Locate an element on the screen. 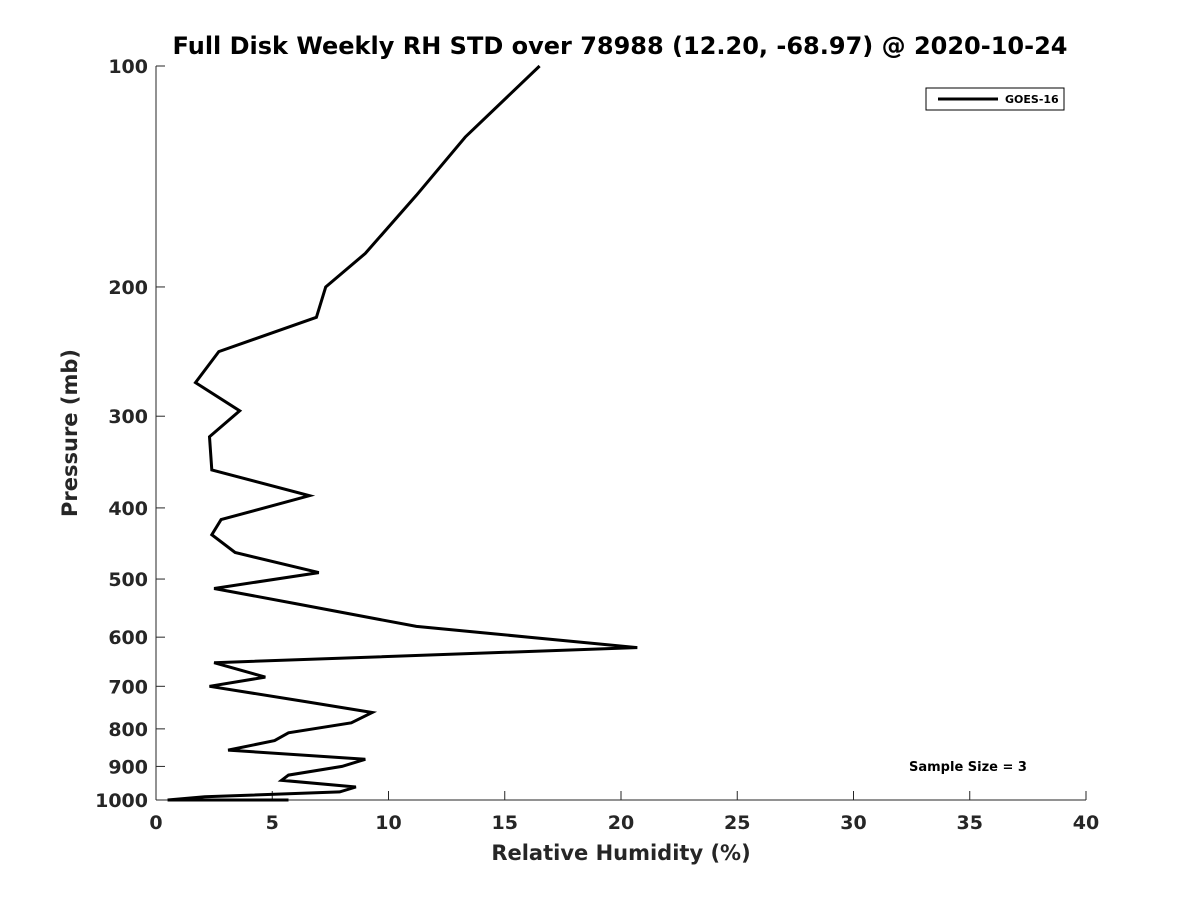 This screenshot has width=1200, height=900. y-axis-label: Pressure (mb) is located at coordinates (70, 433).